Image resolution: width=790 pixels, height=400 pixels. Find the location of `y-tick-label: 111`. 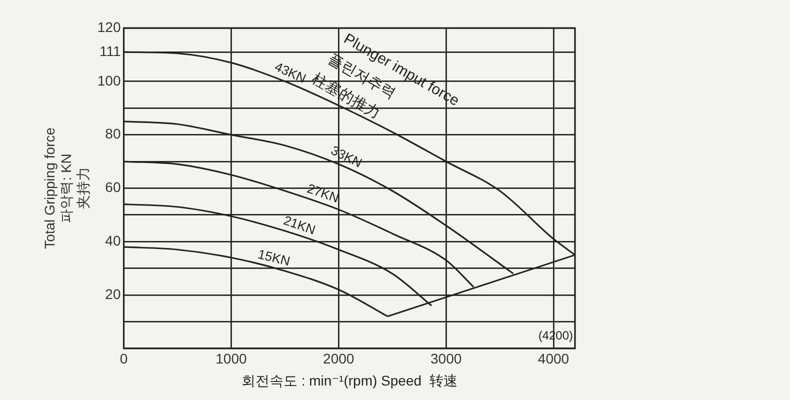

y-tick-label: 111 is located at coordinates (110, 50).